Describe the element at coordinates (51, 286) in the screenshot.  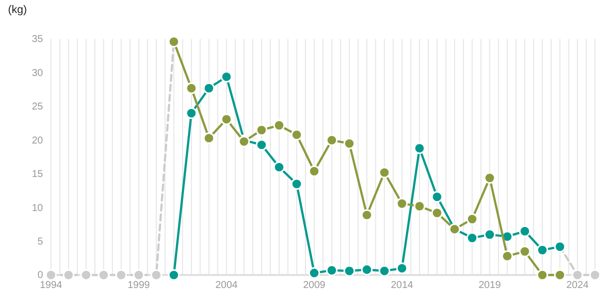
I see `x-tick-label: 1994` at that location.